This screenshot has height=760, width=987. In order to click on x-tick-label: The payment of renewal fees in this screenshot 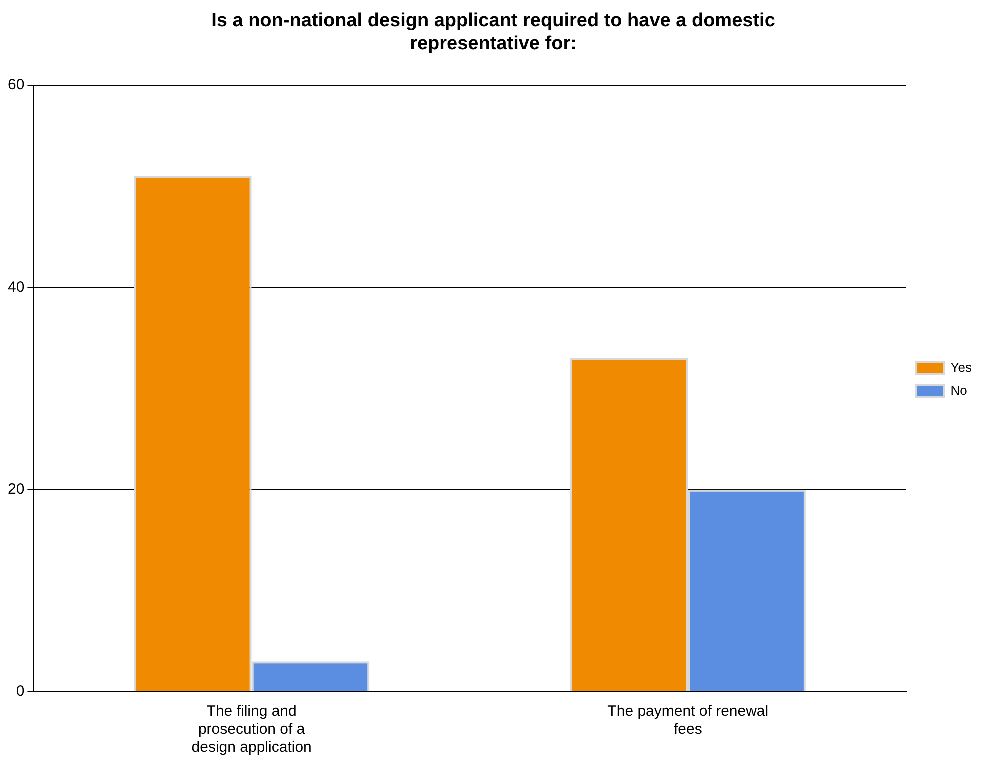, I will do `click(688, 720)`.